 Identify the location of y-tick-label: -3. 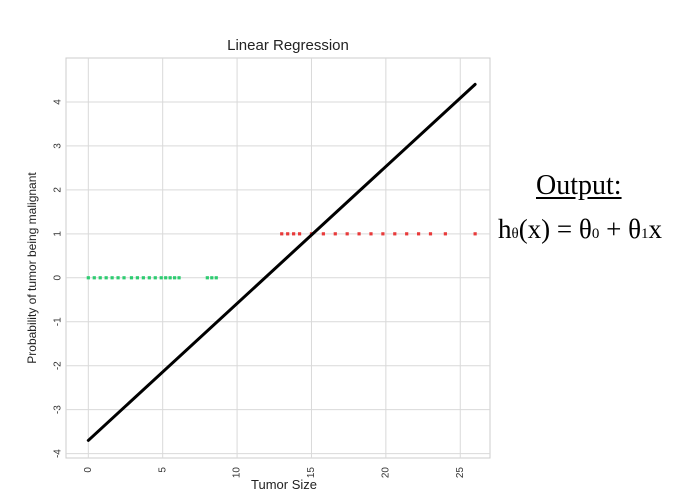
(58, 409).